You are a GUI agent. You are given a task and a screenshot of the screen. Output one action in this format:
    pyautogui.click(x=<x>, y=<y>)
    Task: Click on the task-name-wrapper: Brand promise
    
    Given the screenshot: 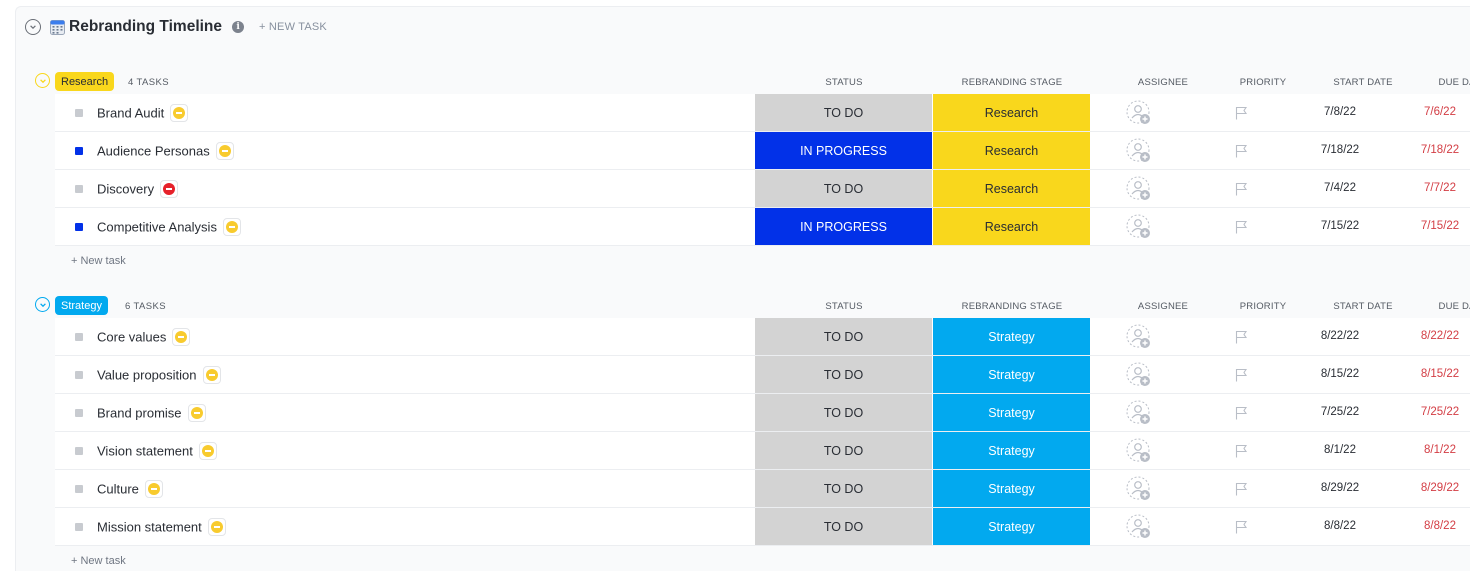 What is the action you would take?
    pyautogui.click(x=151, y=413)
    